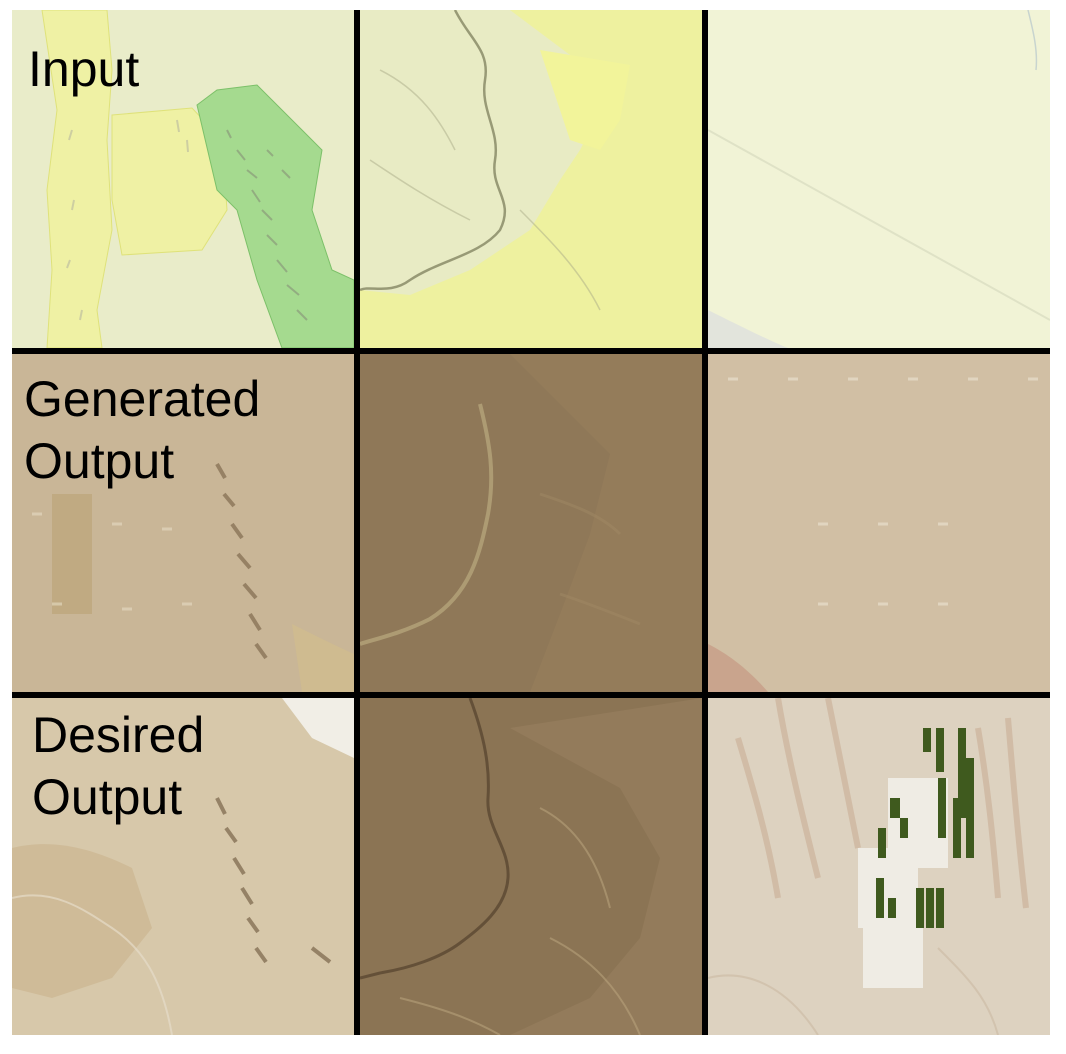  I want to click on map-tile-3-graphic, so click(879, 179).